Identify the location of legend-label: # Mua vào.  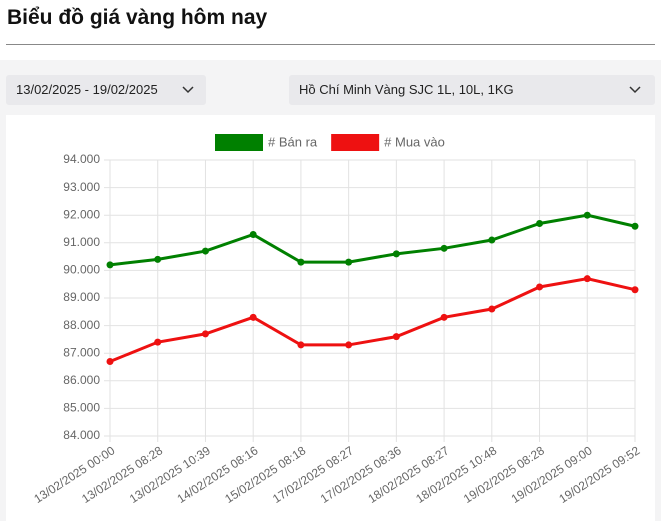
(414, 141).